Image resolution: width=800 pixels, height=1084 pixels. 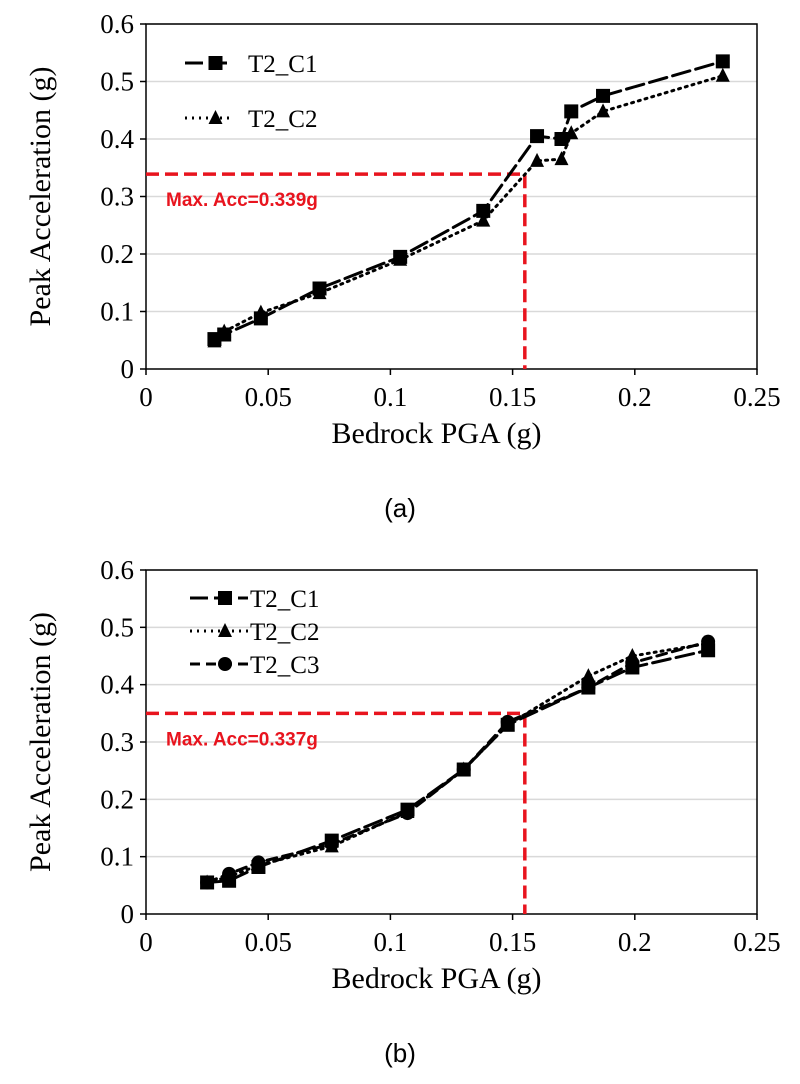 I want to click on legend-marker-T2_C3, so click(x=225, y=664).